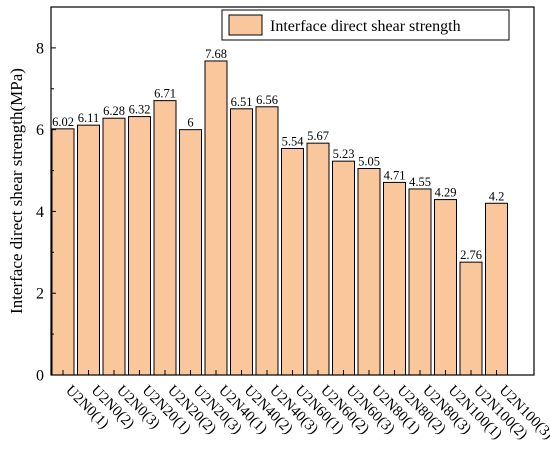 Image resolution: width=550 pixels, height=451 pixels. I want to click on bar-U2N40(3), so click(267, 241).